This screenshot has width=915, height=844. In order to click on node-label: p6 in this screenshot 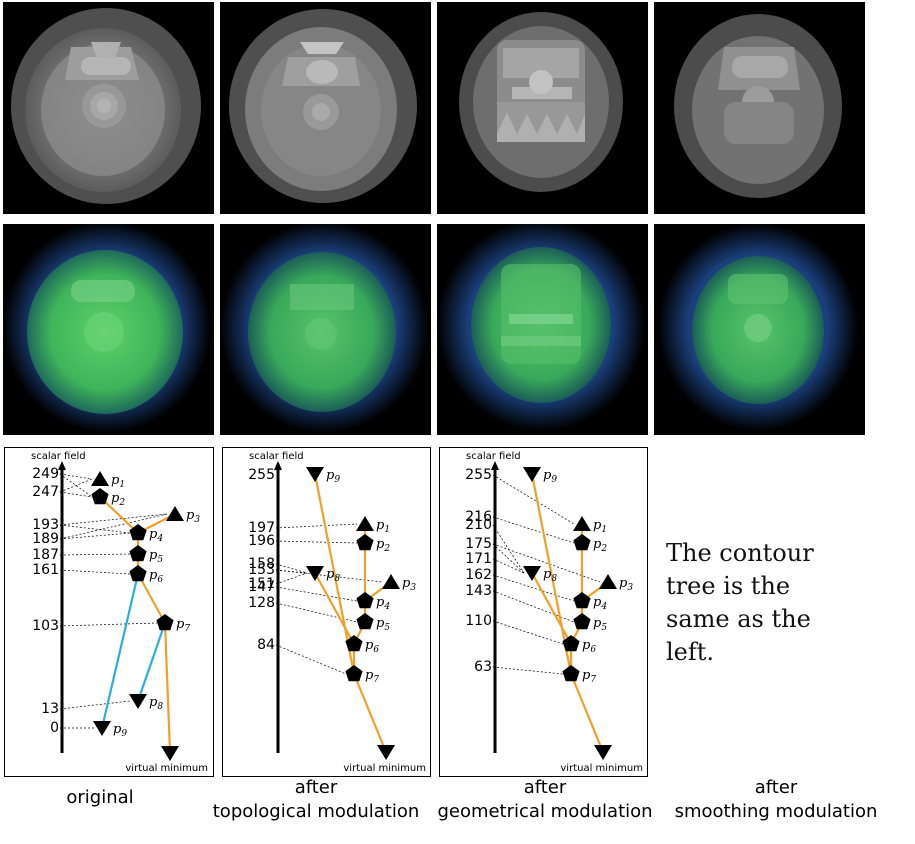, I will do `click(589, 646)`.